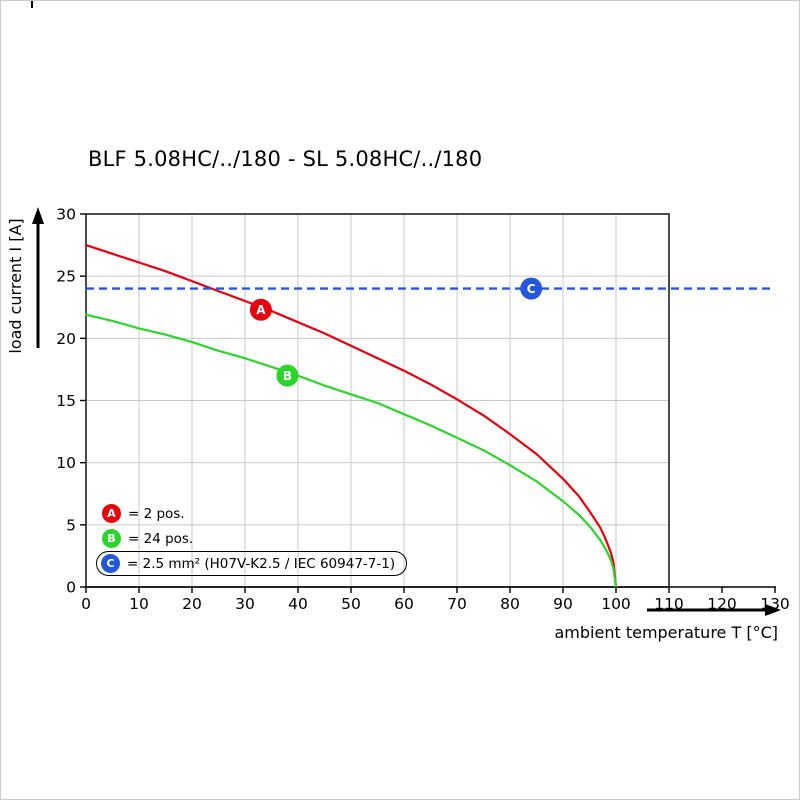 This screenshot has width=800, height=800. What do you see at coordinates (66, 215) in the screenshot?
I see `y-tick-label: 30` at bounding box center [66, 215].